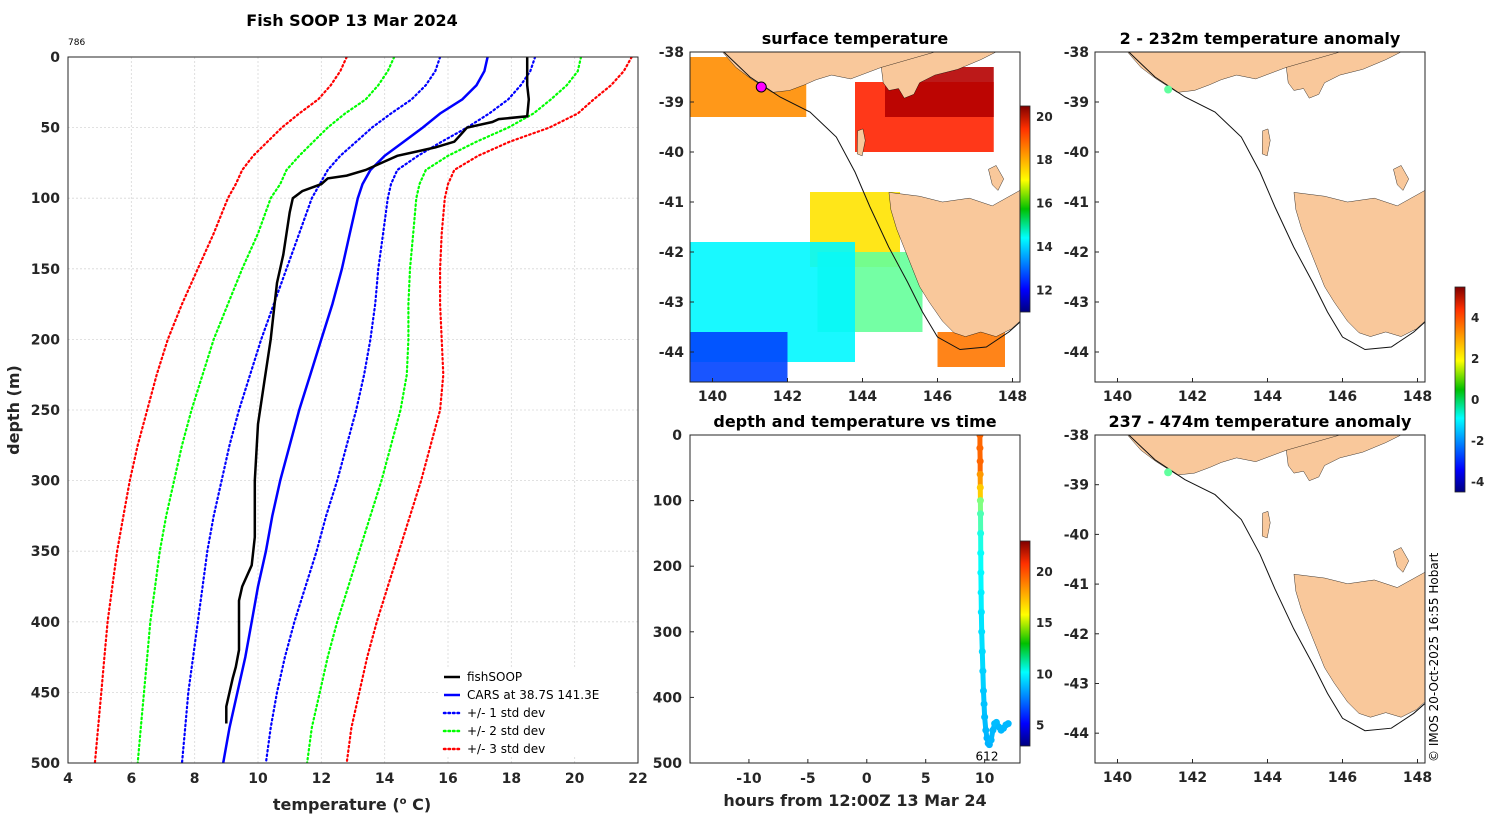 Image resolution: width=1500 pixels, height=820 pixels. I want to click on legend-label: +/- 2 std dev, so click(506, 731).